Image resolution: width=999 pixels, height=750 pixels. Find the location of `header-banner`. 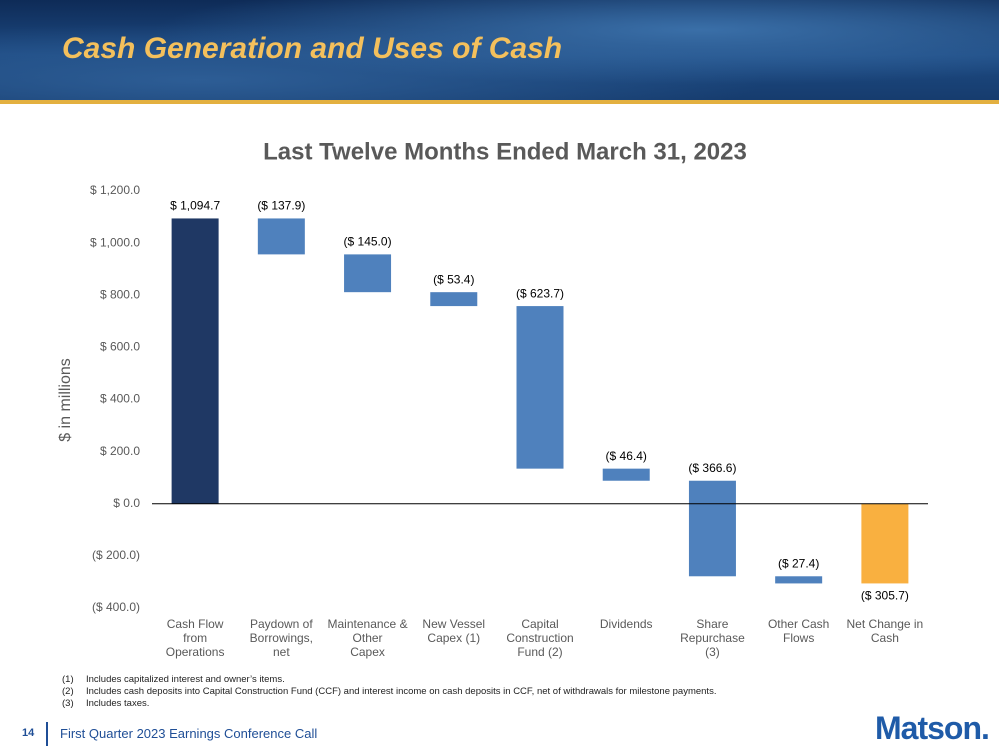

header-banner is located at coordinates (499, 50).